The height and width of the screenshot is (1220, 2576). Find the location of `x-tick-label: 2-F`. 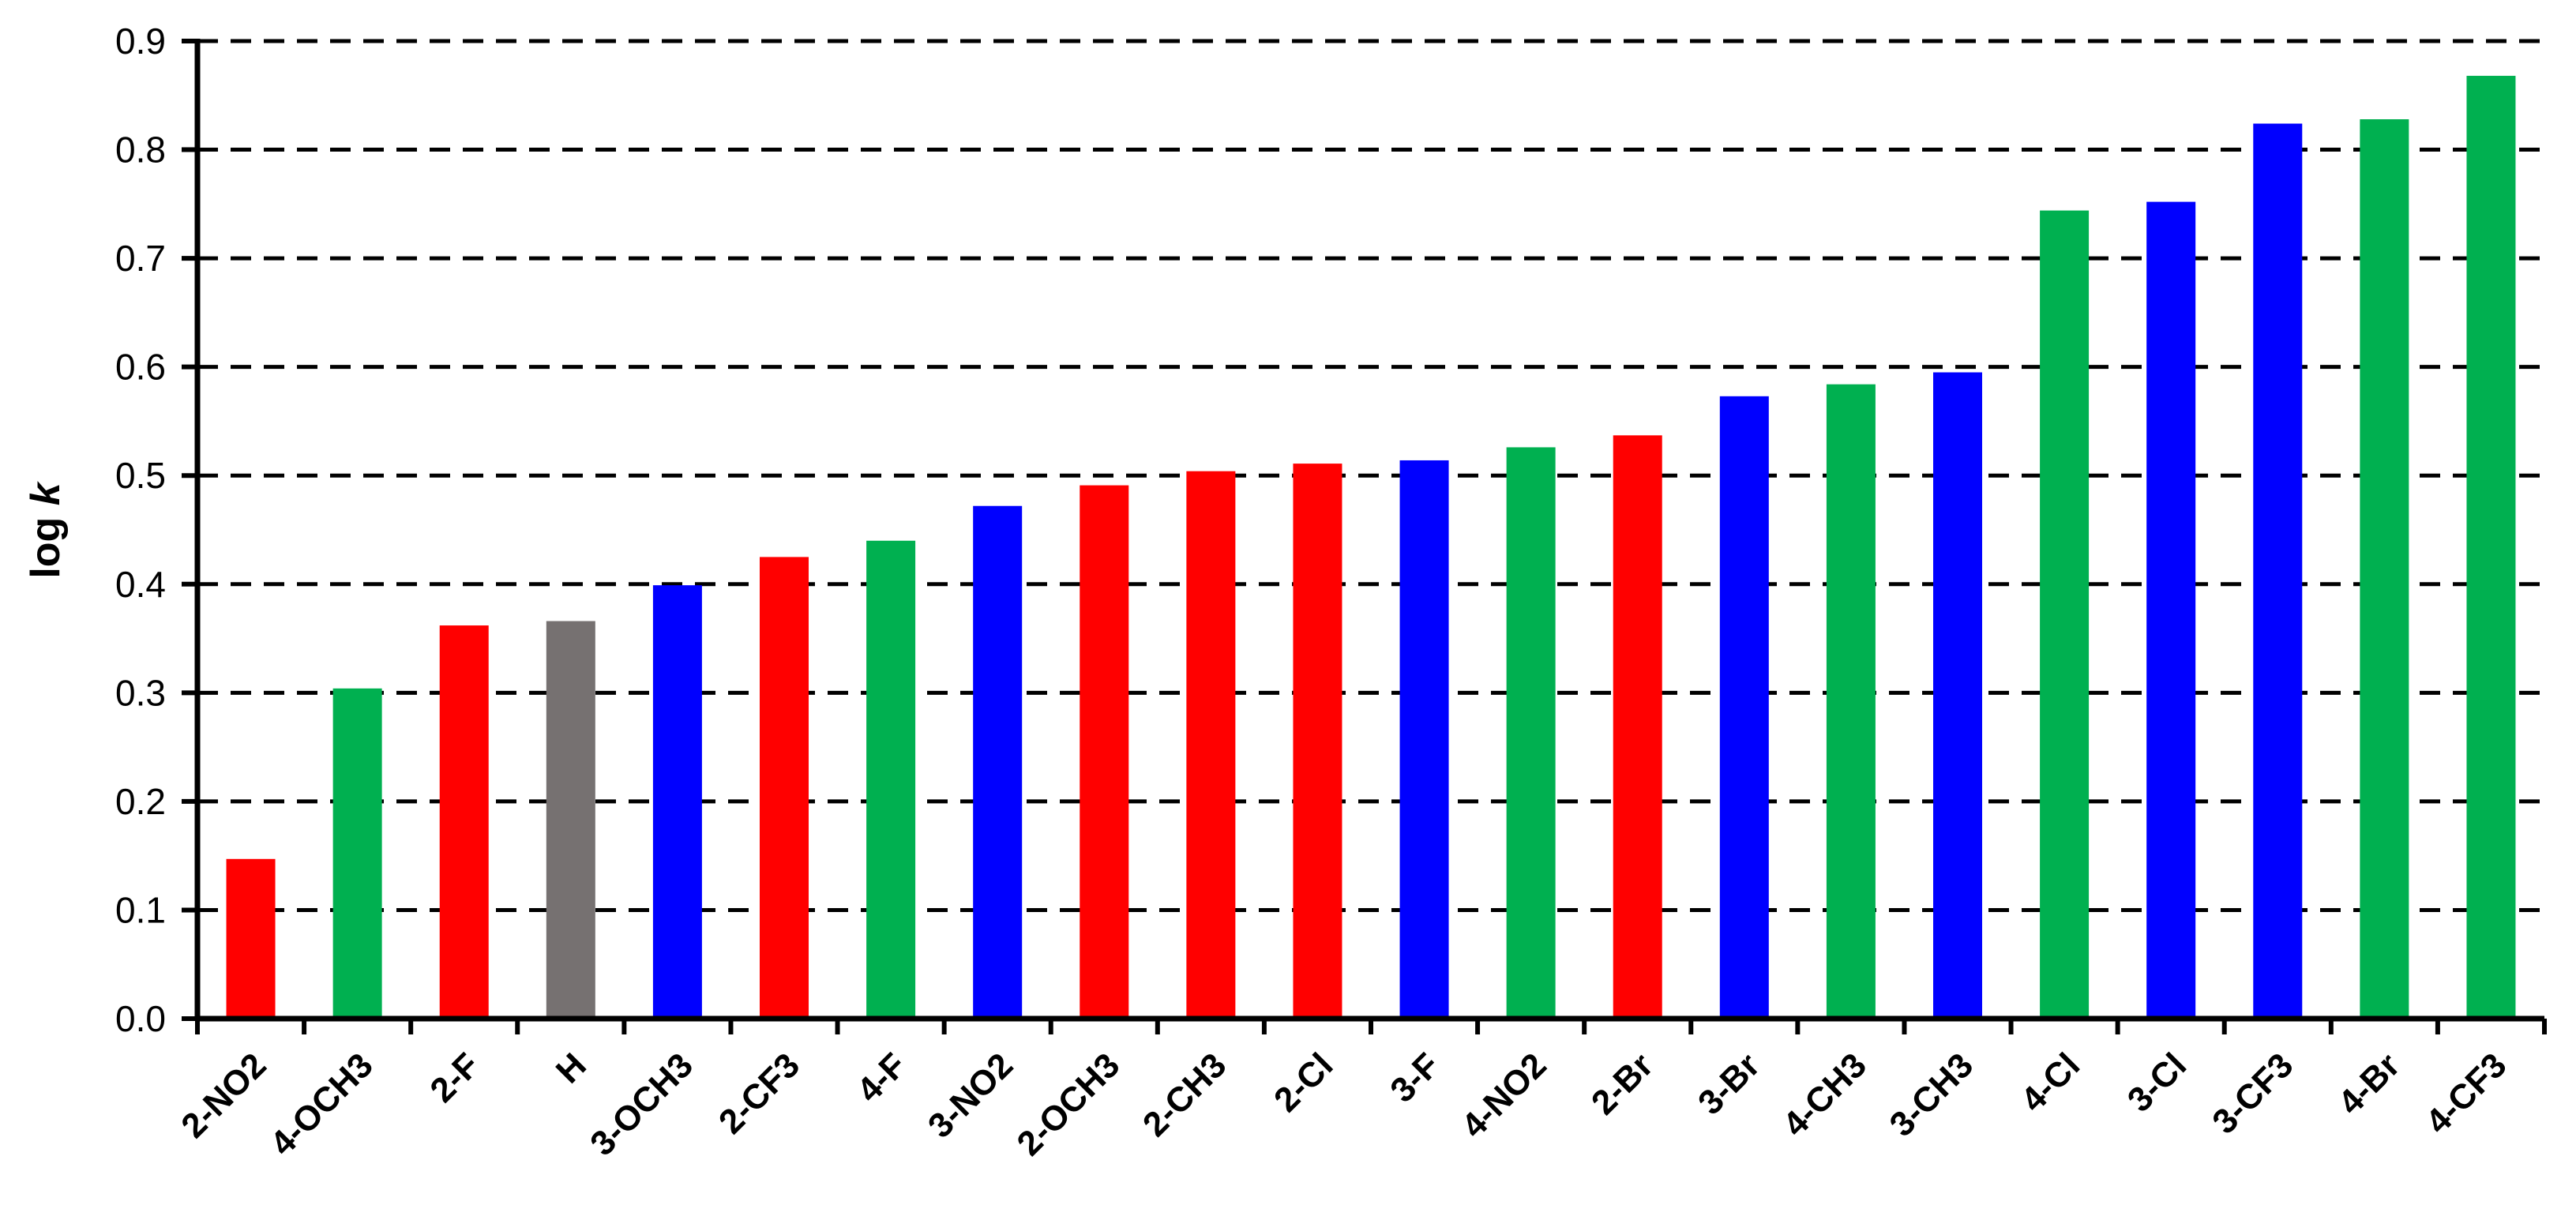

x-tick-label: 2-F is located at coordinates (454, 1077).